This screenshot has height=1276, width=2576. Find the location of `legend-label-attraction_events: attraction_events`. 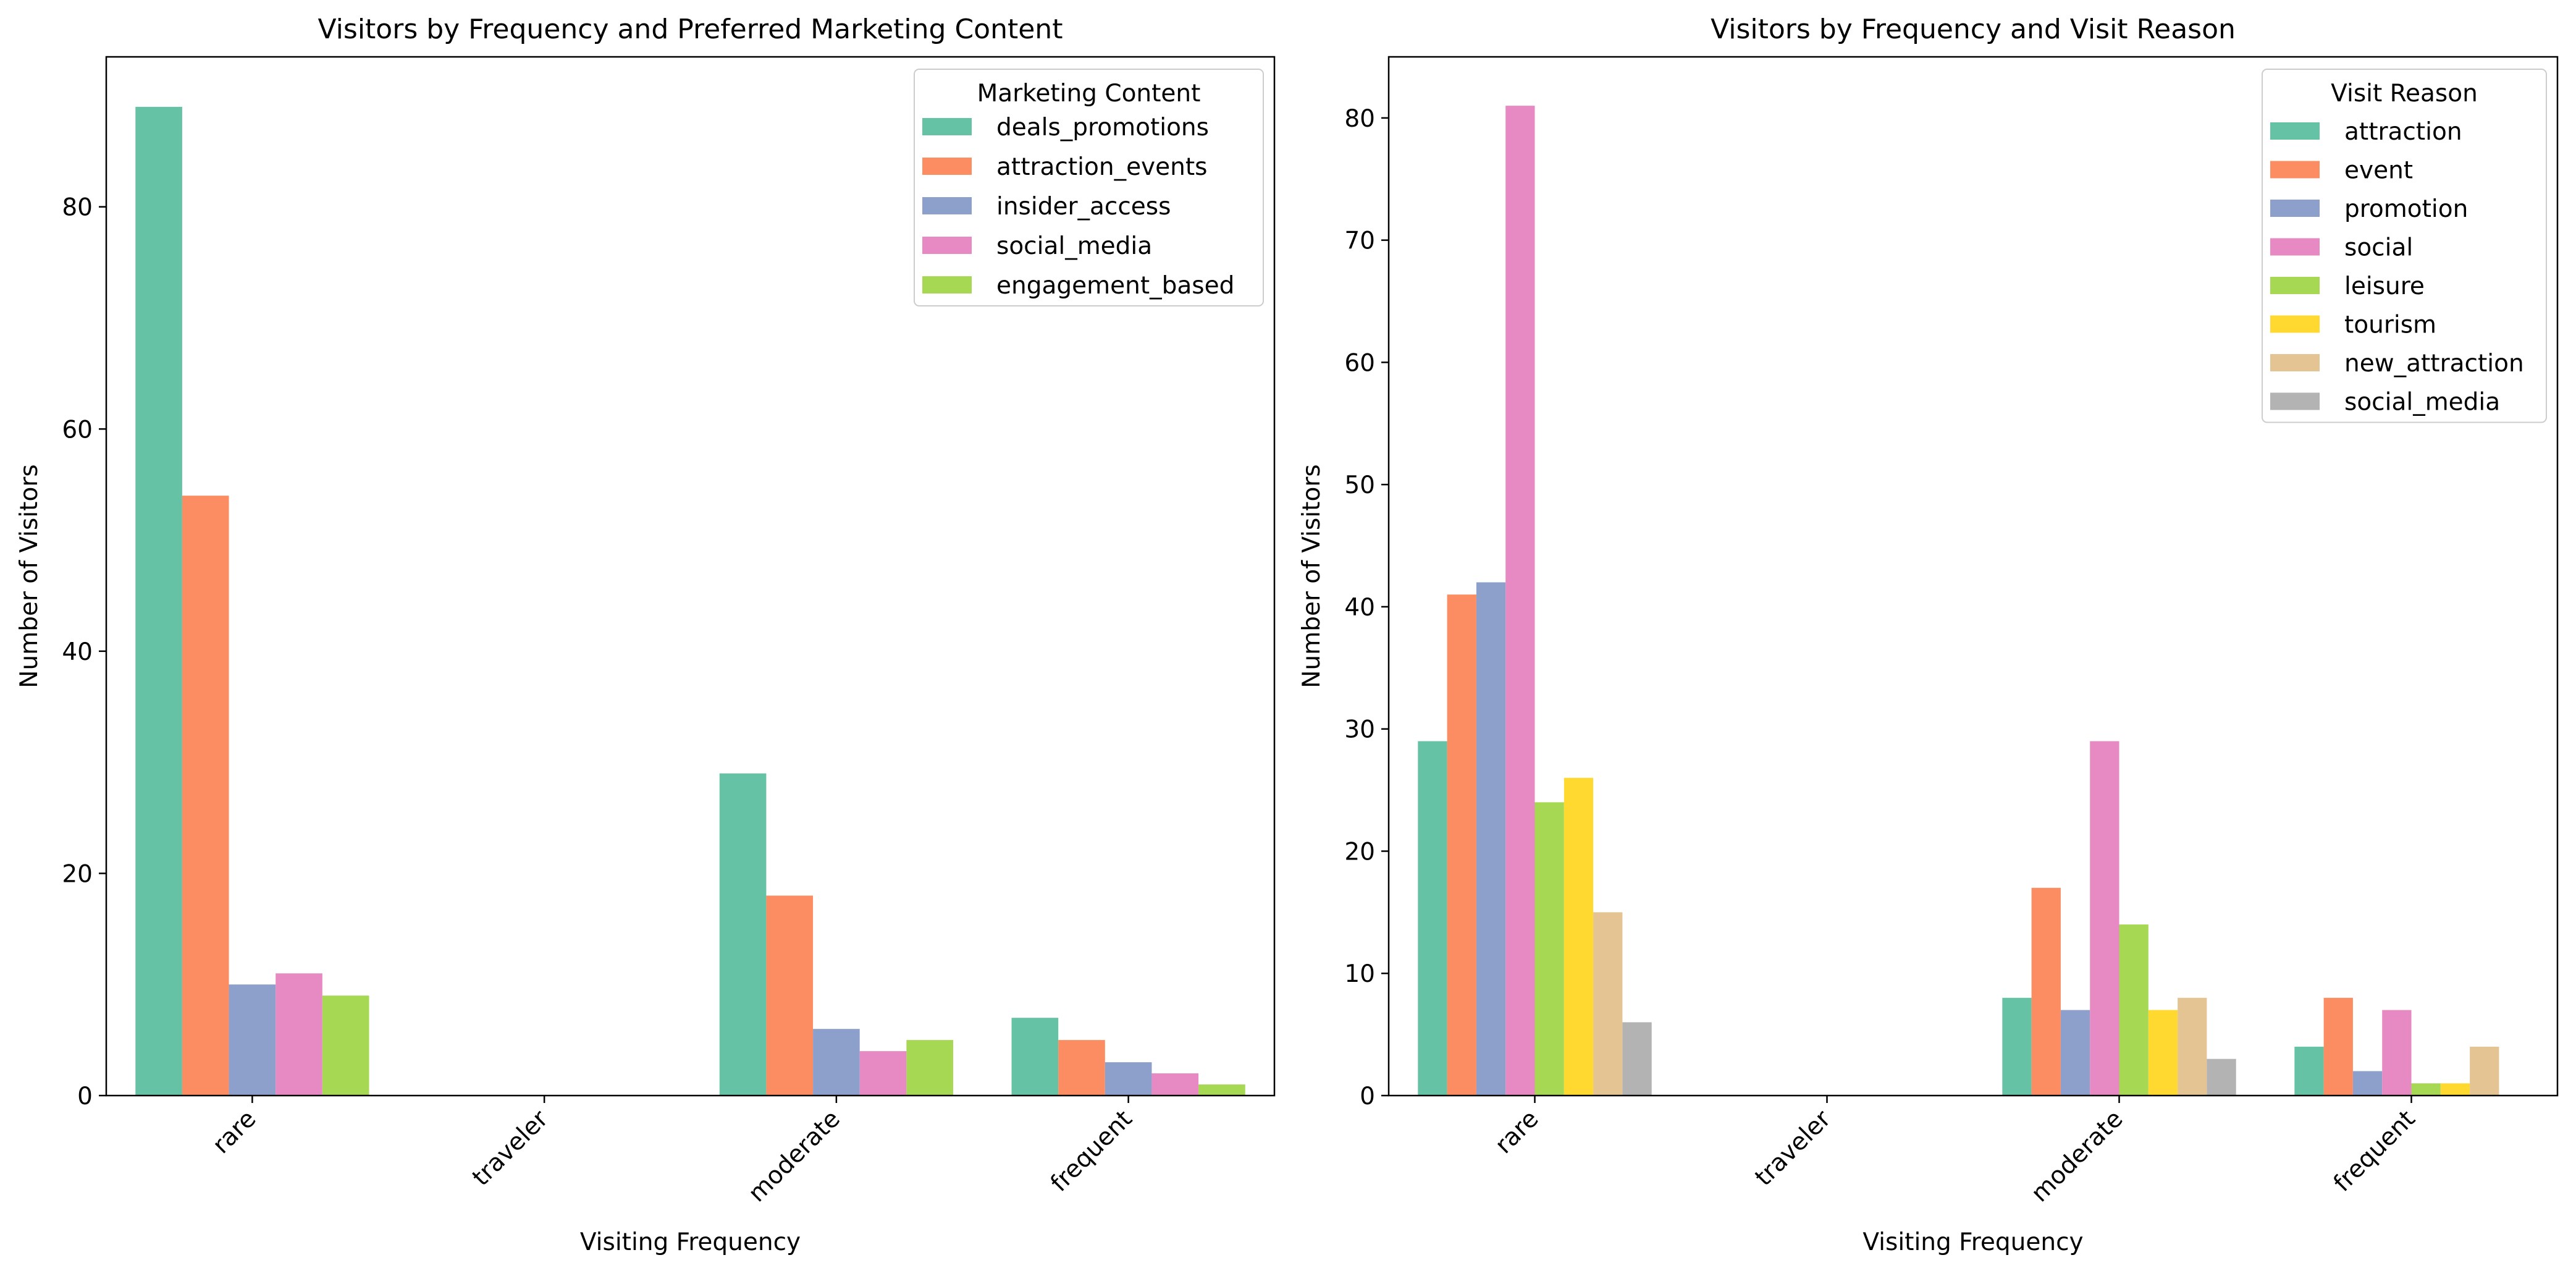

legend-label-attraction_events: attraction_events is located at coordinates (1101, 167).